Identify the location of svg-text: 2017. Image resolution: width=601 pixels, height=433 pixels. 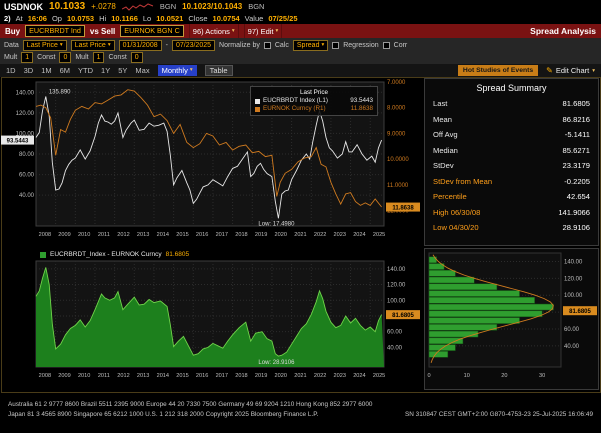
(222, 235).